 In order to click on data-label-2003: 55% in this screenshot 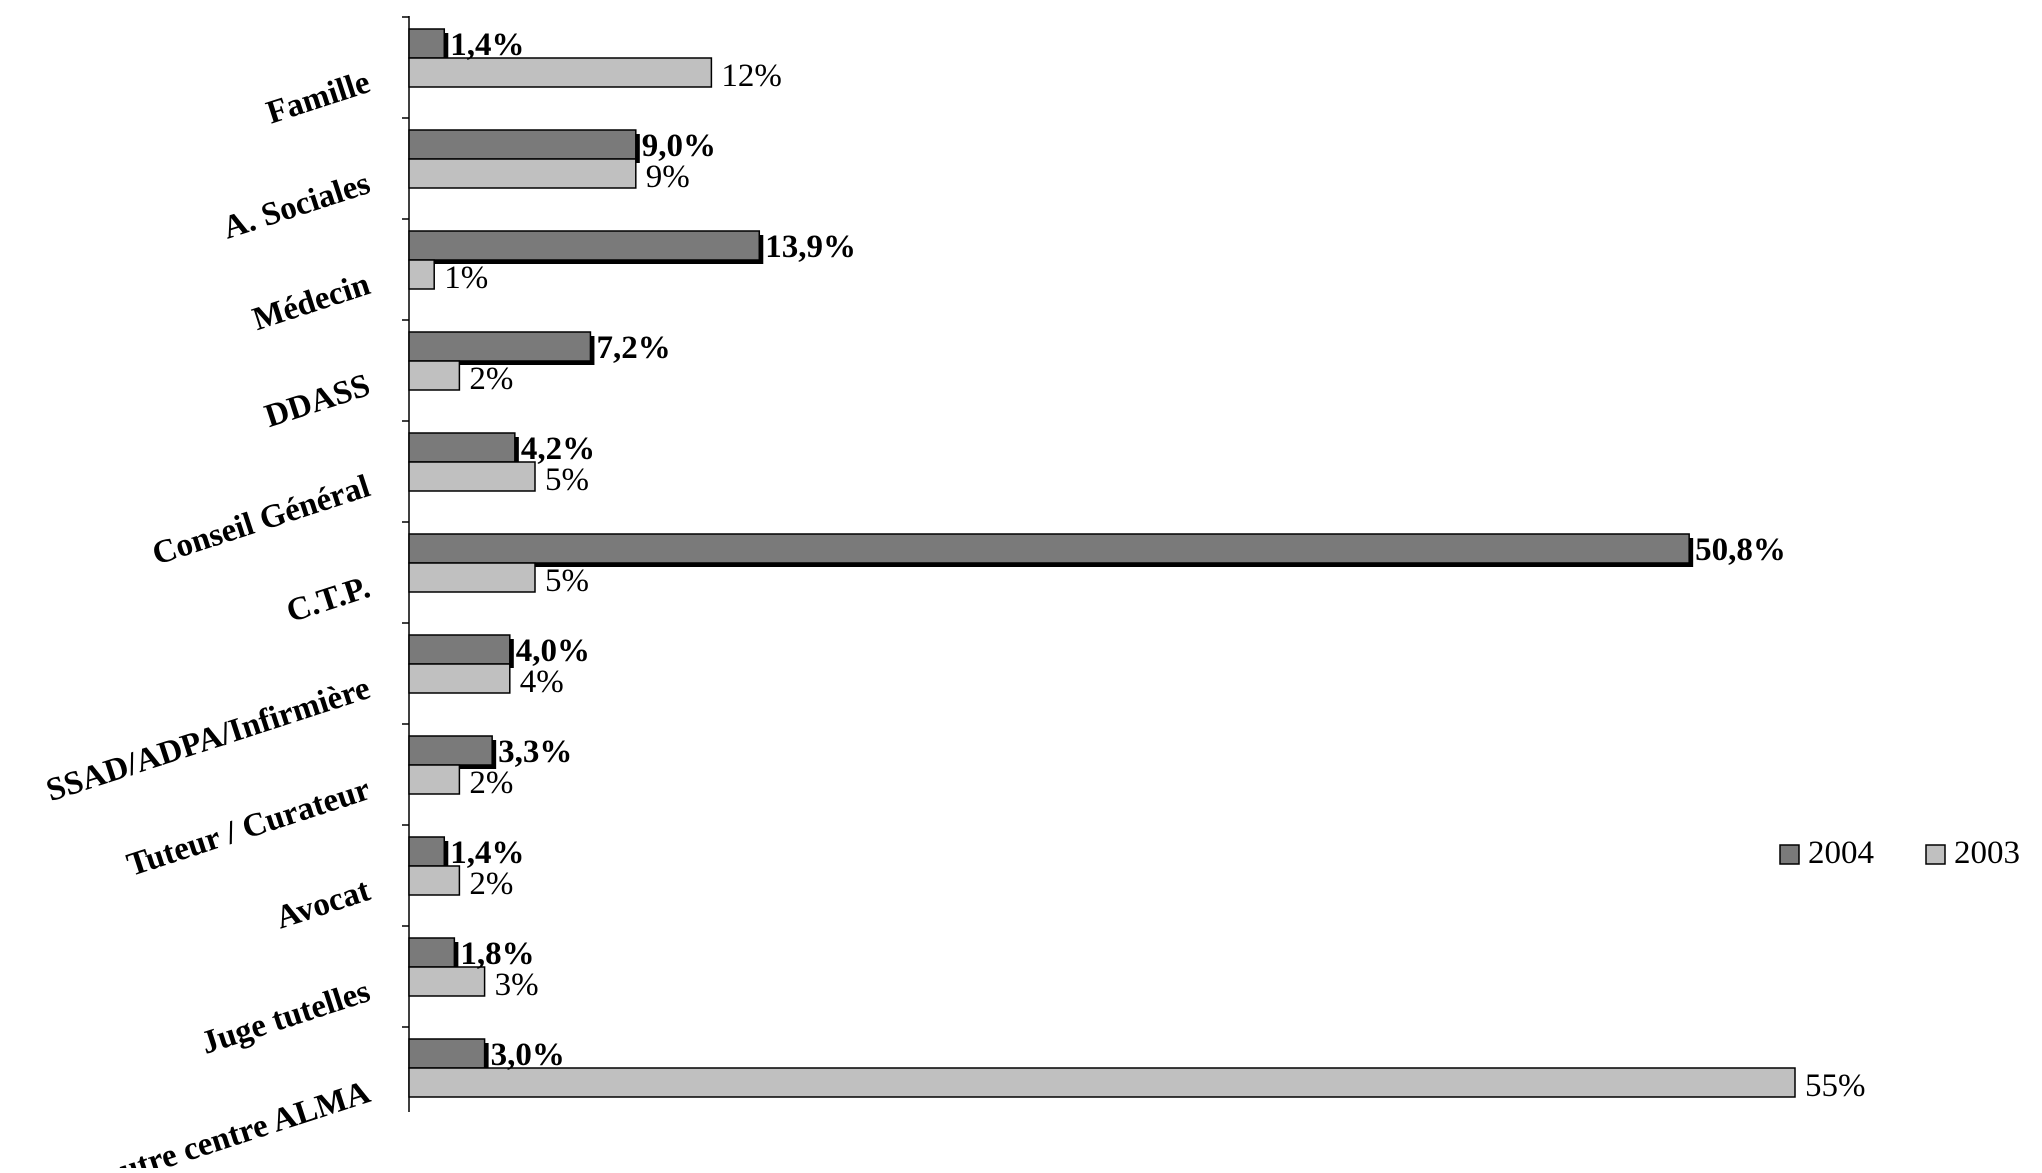, I will do `click(1835, 1086)`.